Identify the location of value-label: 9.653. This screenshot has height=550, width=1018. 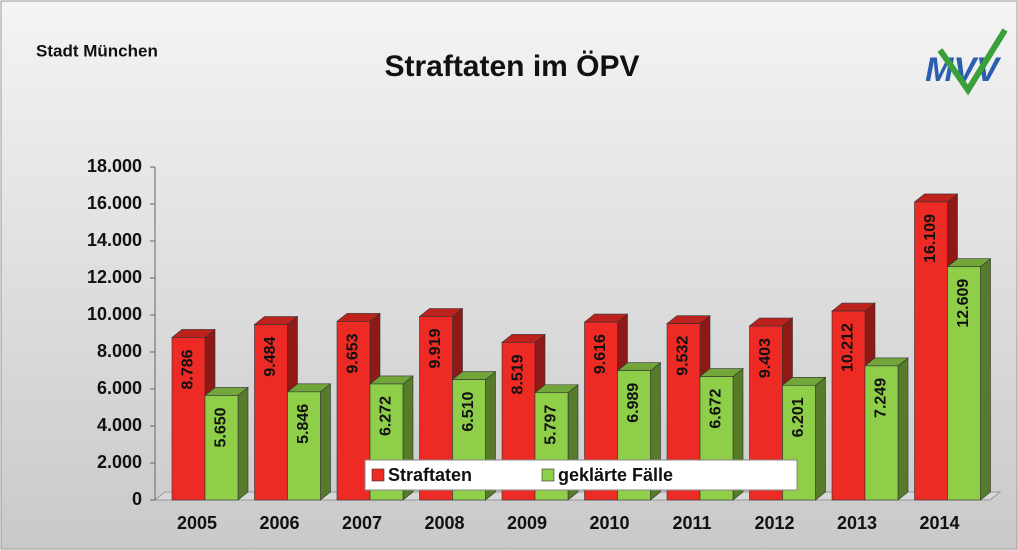
(353, 353).